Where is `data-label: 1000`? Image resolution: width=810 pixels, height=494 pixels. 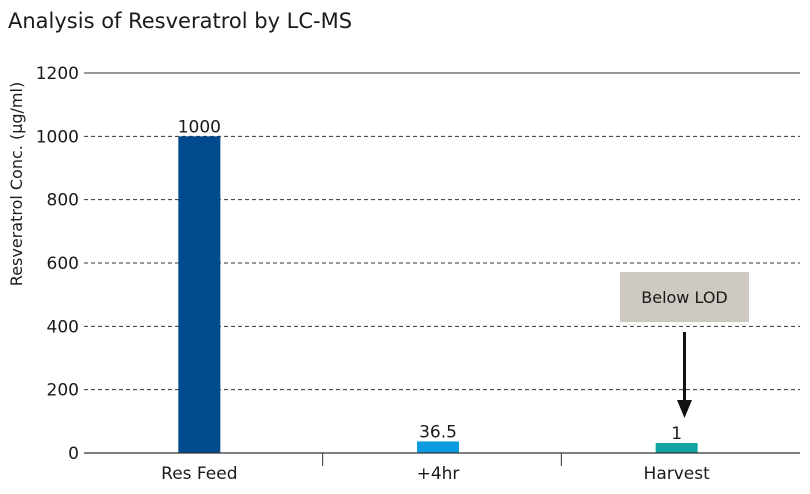 data-label: 1000 is located at coordinates (199, 127).